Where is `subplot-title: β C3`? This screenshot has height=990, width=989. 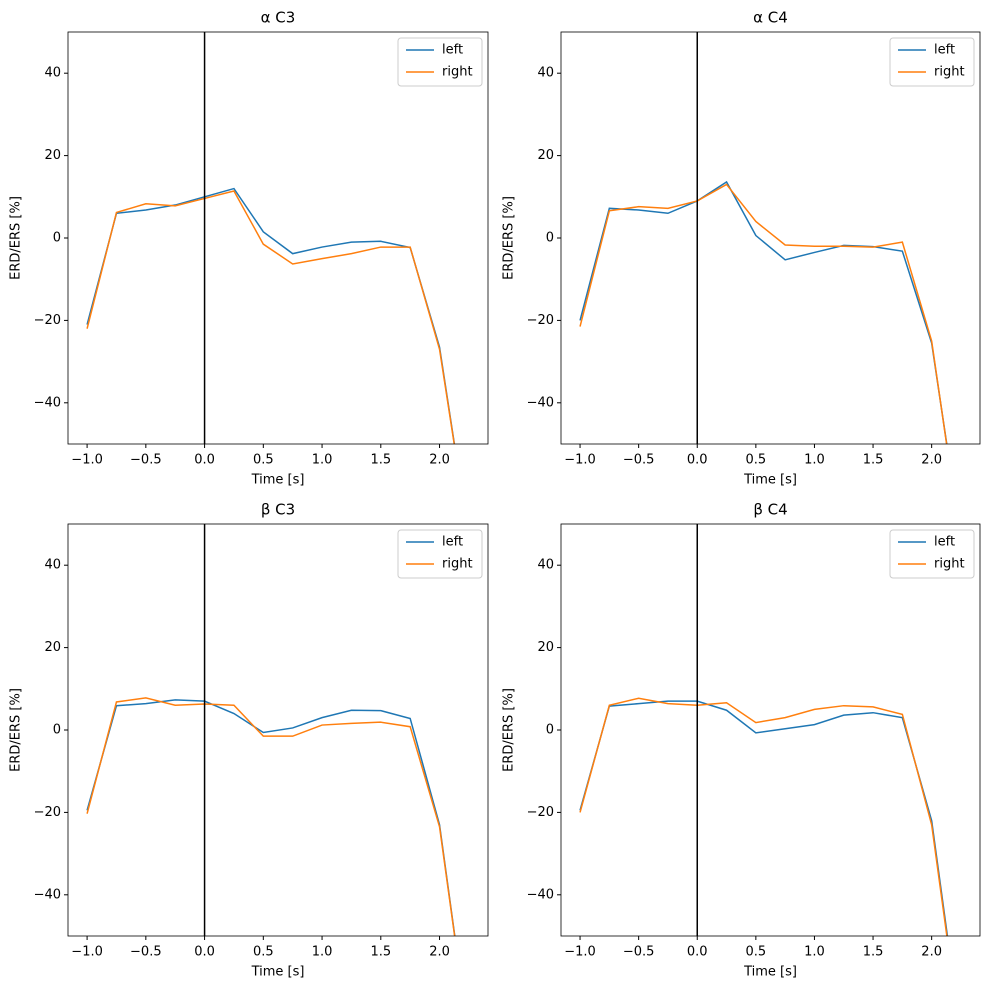 subplot-title: β C3 is located at coordinates (278, 510).